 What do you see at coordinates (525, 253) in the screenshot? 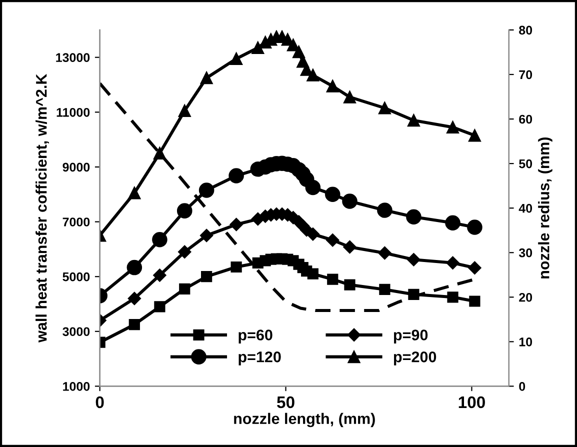
I see `y2-tick-label: 30` at bounding box center [525, 253].